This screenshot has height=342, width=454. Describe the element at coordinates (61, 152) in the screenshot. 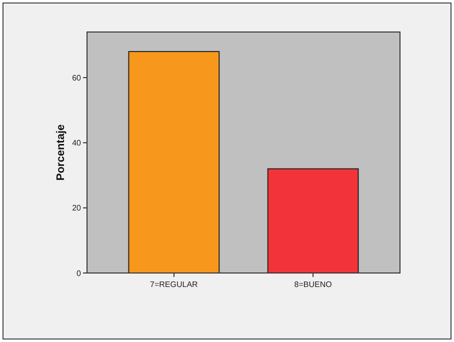

I see `y-axis-title: Porcentaje` at that location.